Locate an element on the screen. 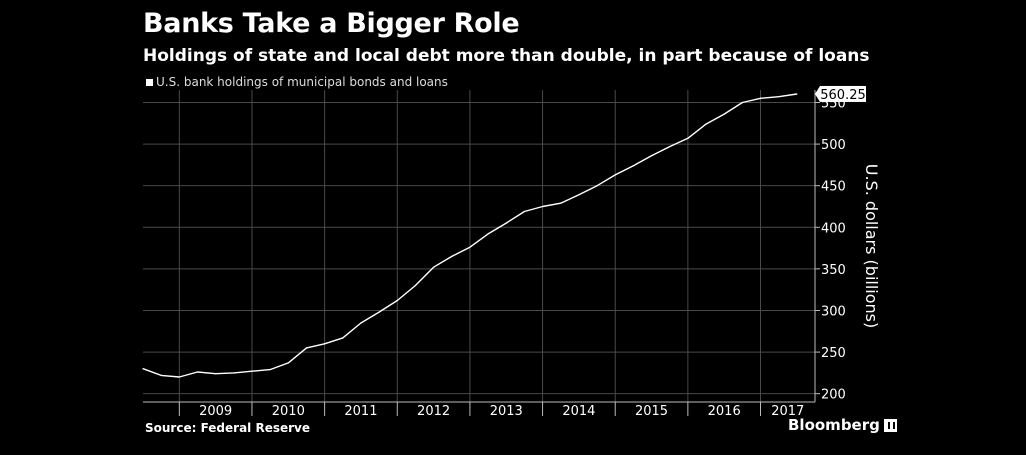 This screenshot has width=1026, height=455. y-tick-label: 500 is located at coordinates (833, 145).